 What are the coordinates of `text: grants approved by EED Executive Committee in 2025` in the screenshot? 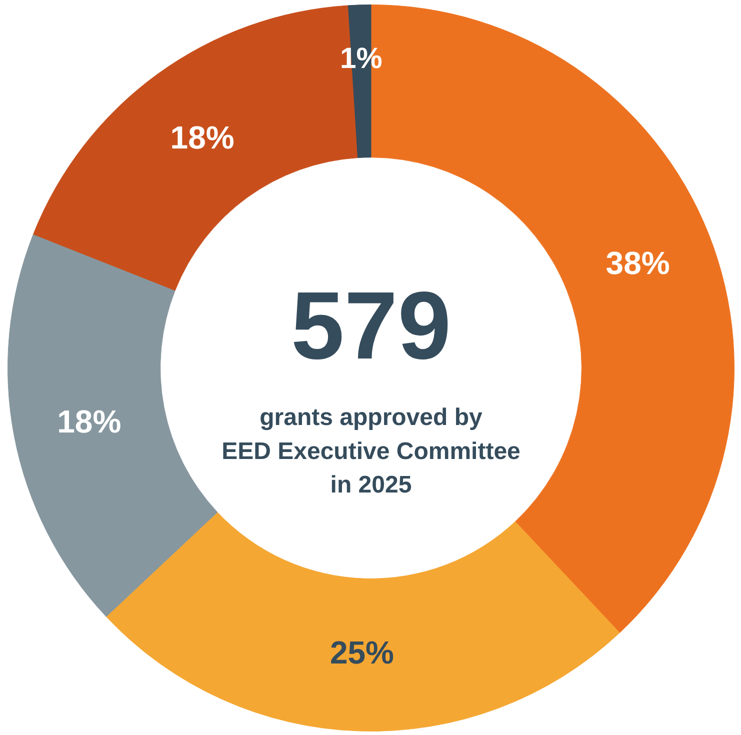 It's located at (371, 451).